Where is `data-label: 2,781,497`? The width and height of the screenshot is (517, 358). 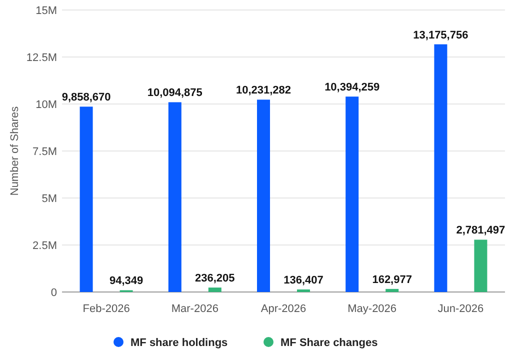 data-label: 2,781,497 is located at coordinates (481, 230).